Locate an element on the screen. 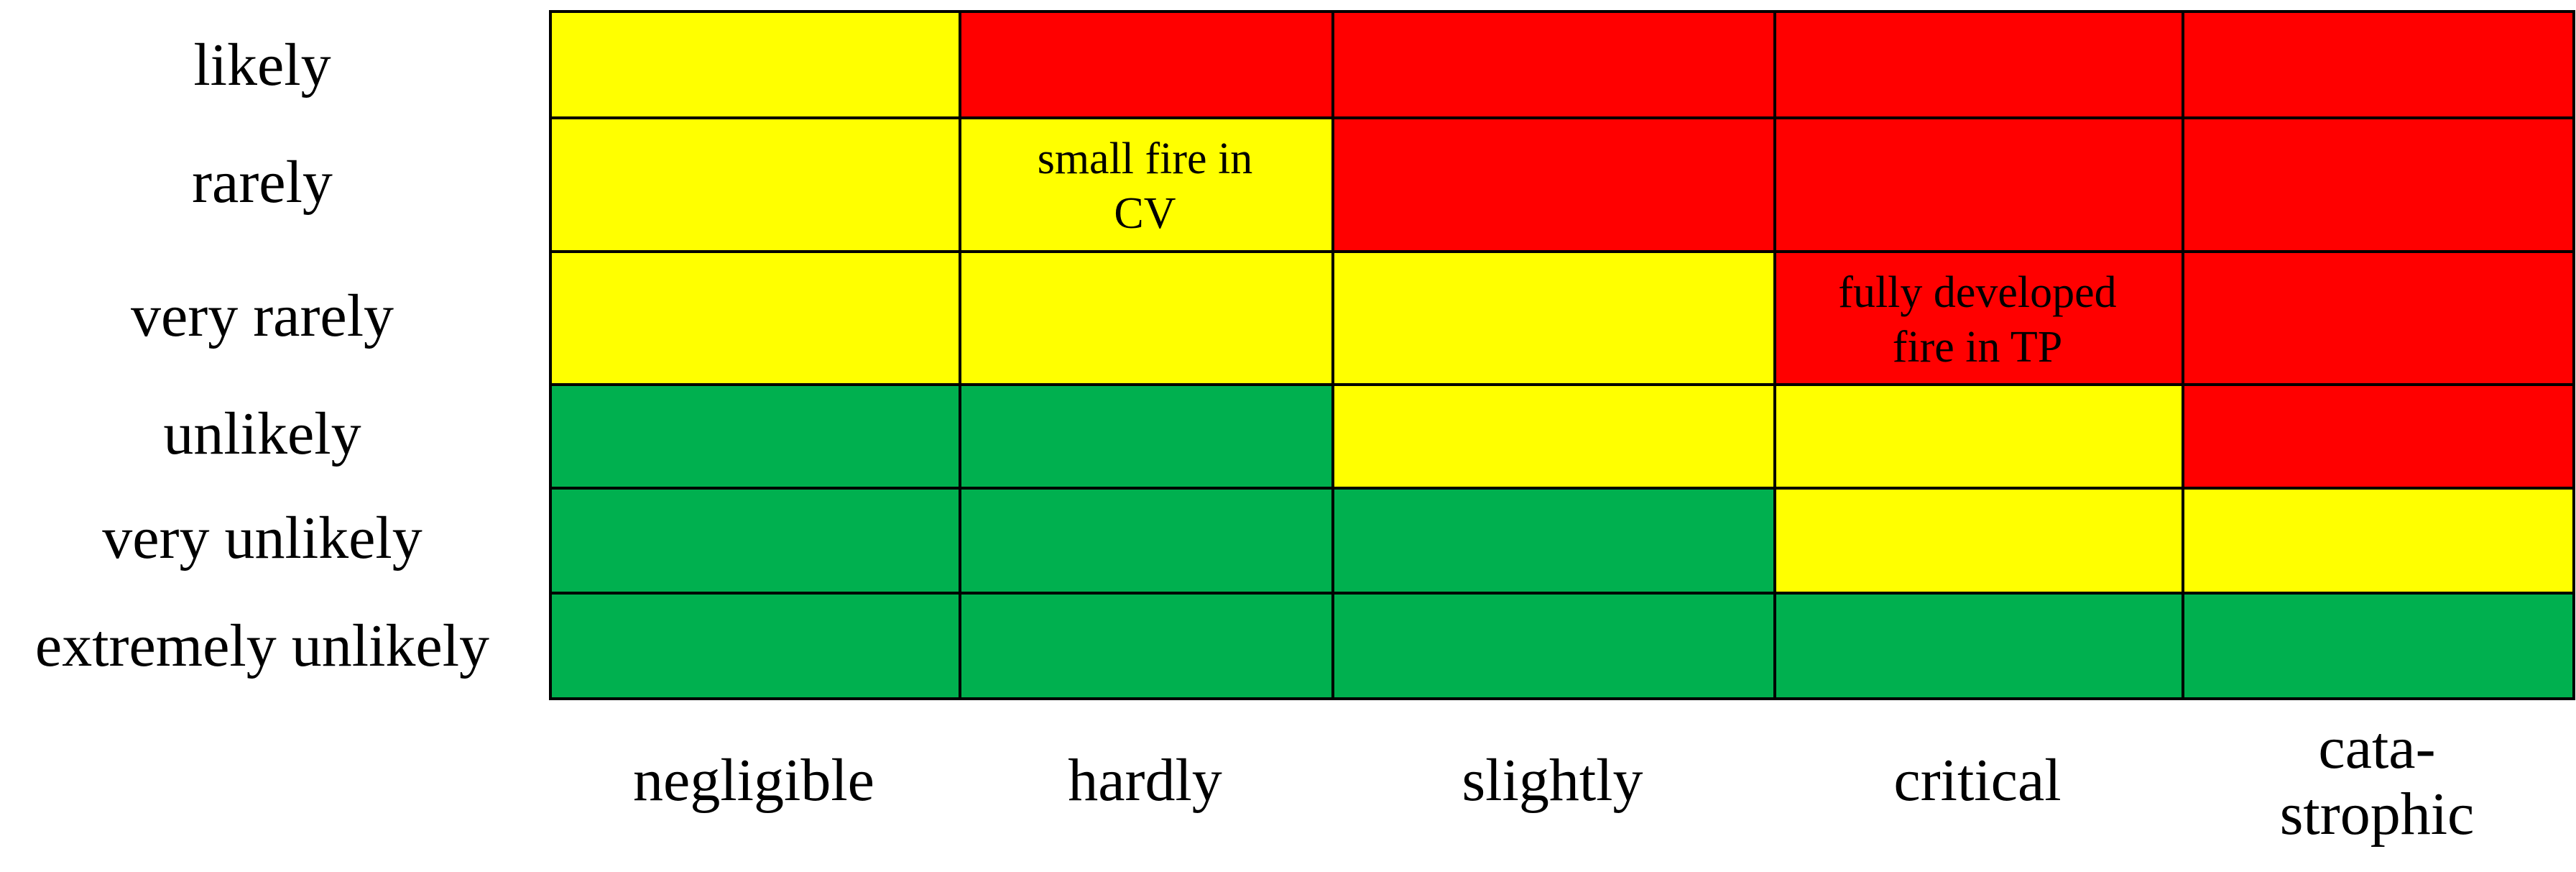 Image resolution: width=2576 pixels, height=872 pixels. row-label-unlikely: unlikely is located at coordinates (262, 433).